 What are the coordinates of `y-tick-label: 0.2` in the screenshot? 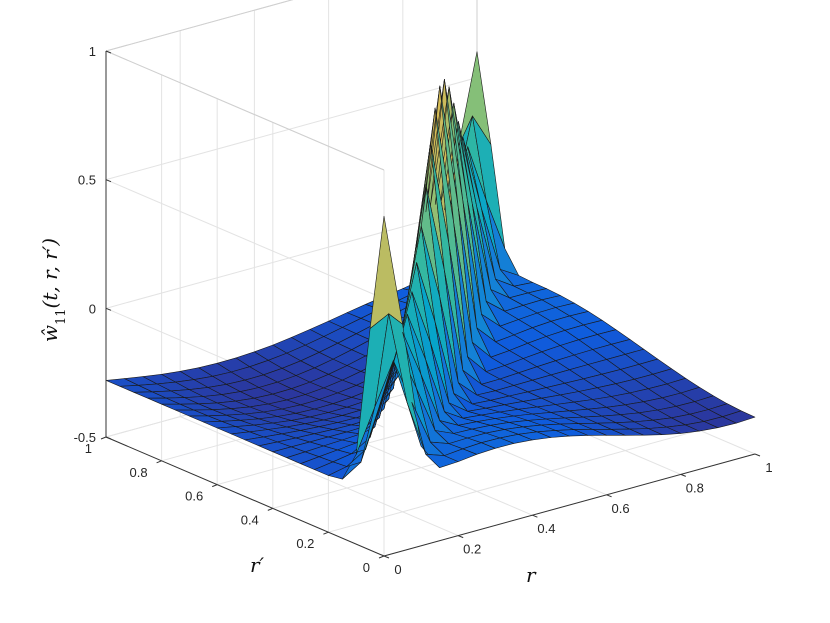 It's located at (305, 543).